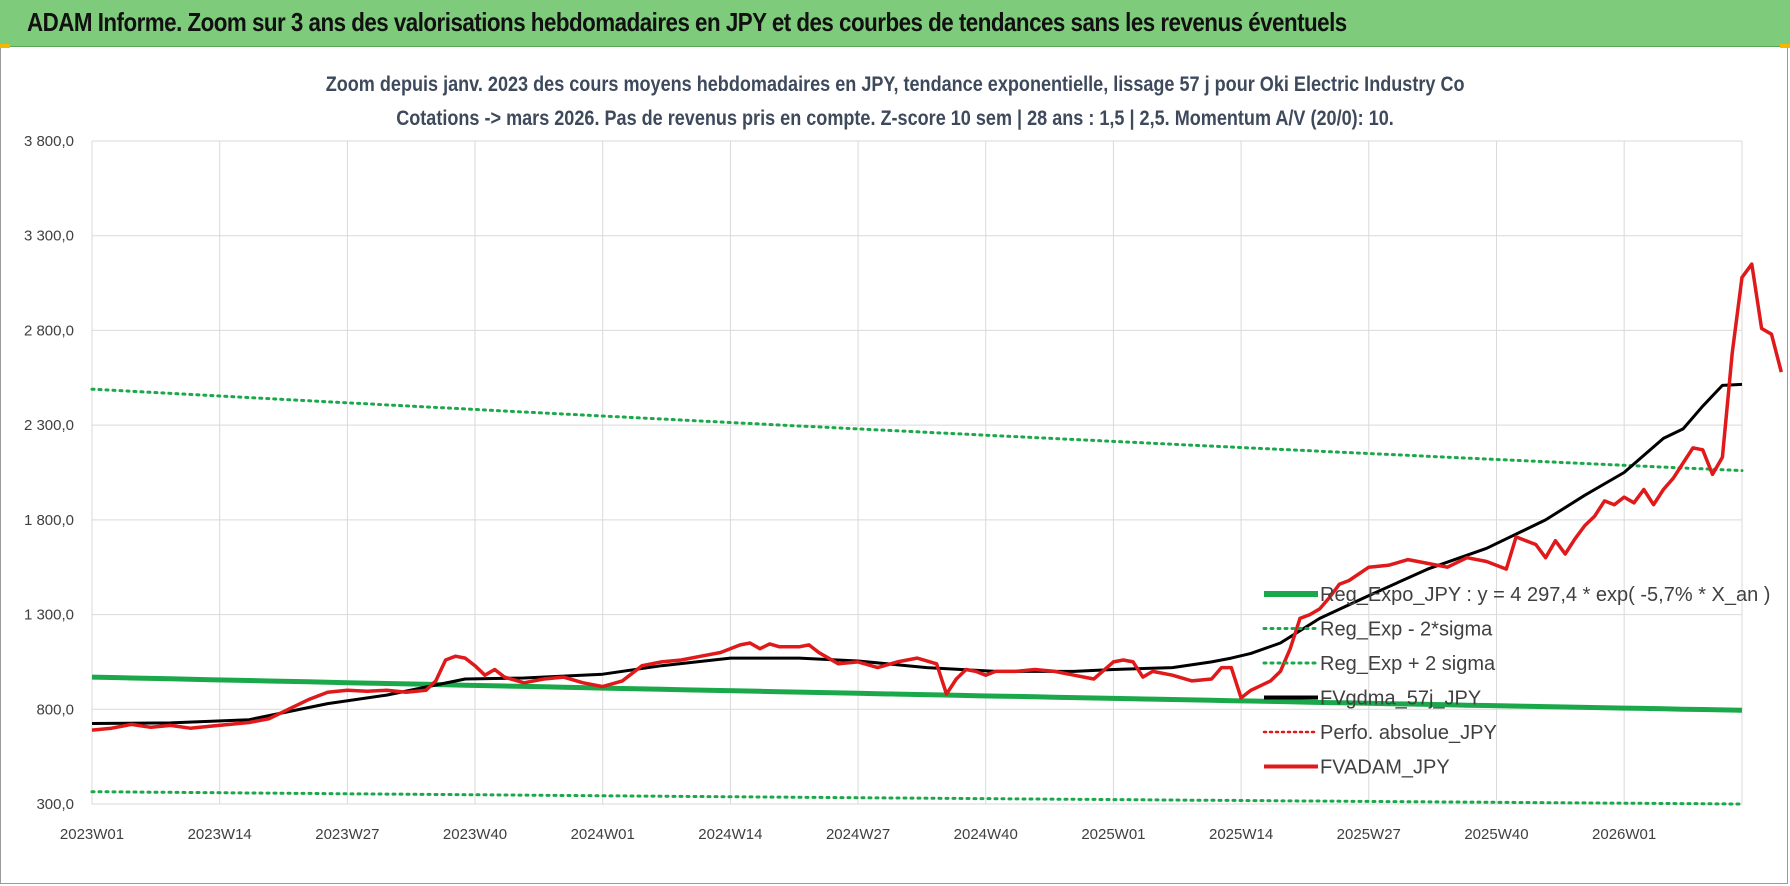 This screenshot has width=1790, height=886. What do you see at coordinates (917, 798) in the screenshot?
I see `series-lower-band` at bounding box center [917, 798].